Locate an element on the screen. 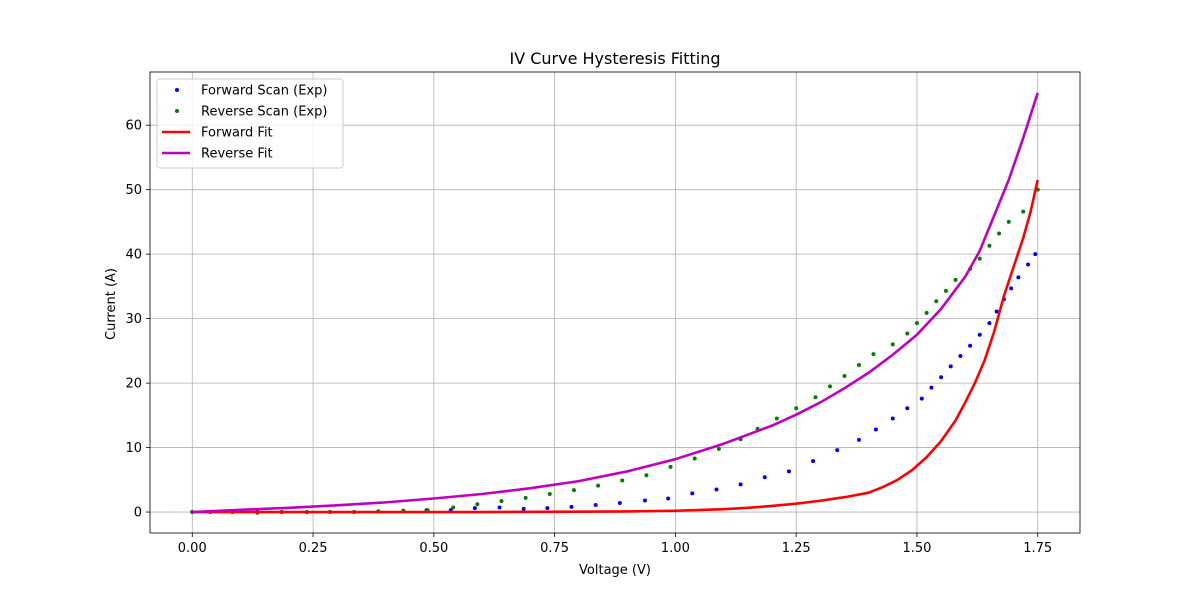 The height and width of the screenshot is (600, 1200). y-axis-label: Current (A) is located at coordinates (111, 304).